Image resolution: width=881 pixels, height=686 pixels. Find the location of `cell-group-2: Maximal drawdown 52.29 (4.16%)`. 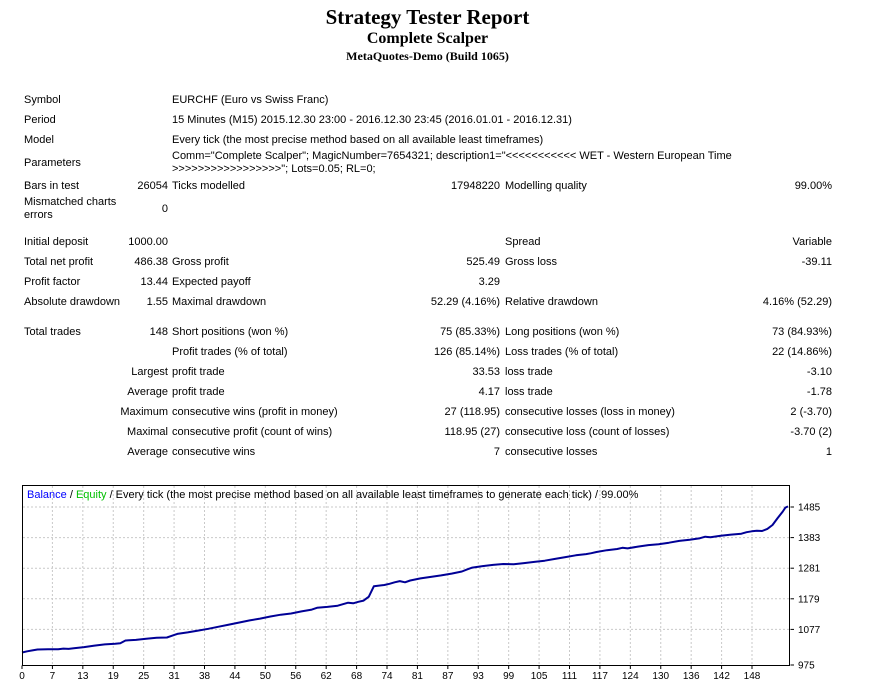

cell-group-2: Maximal drawdown 52.29 (4.16%) is located at coordinates (336, 302).